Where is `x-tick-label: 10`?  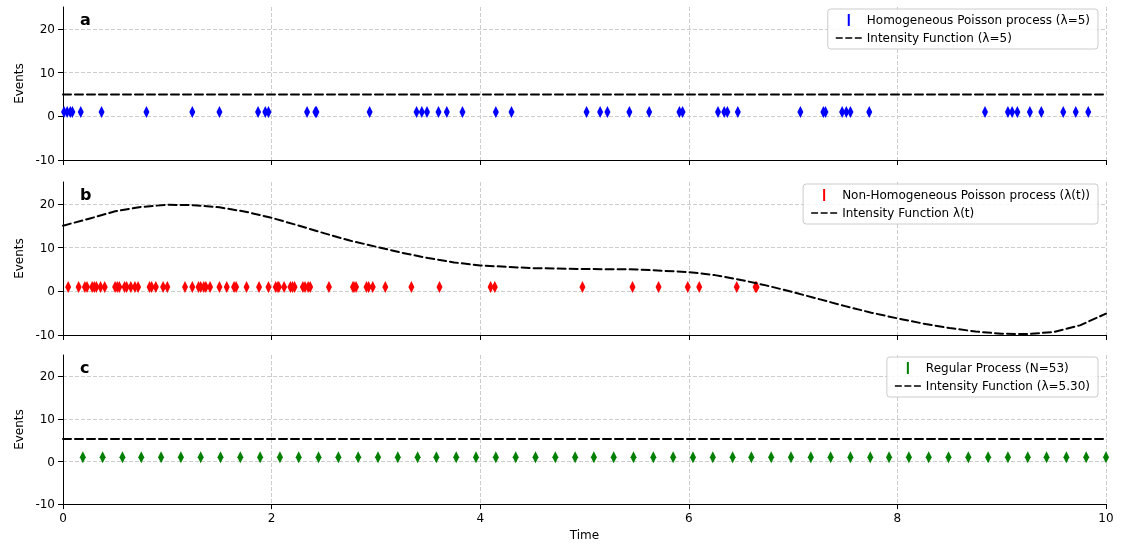
x-tick-label: 10 is located at coordinates (1106, 518).